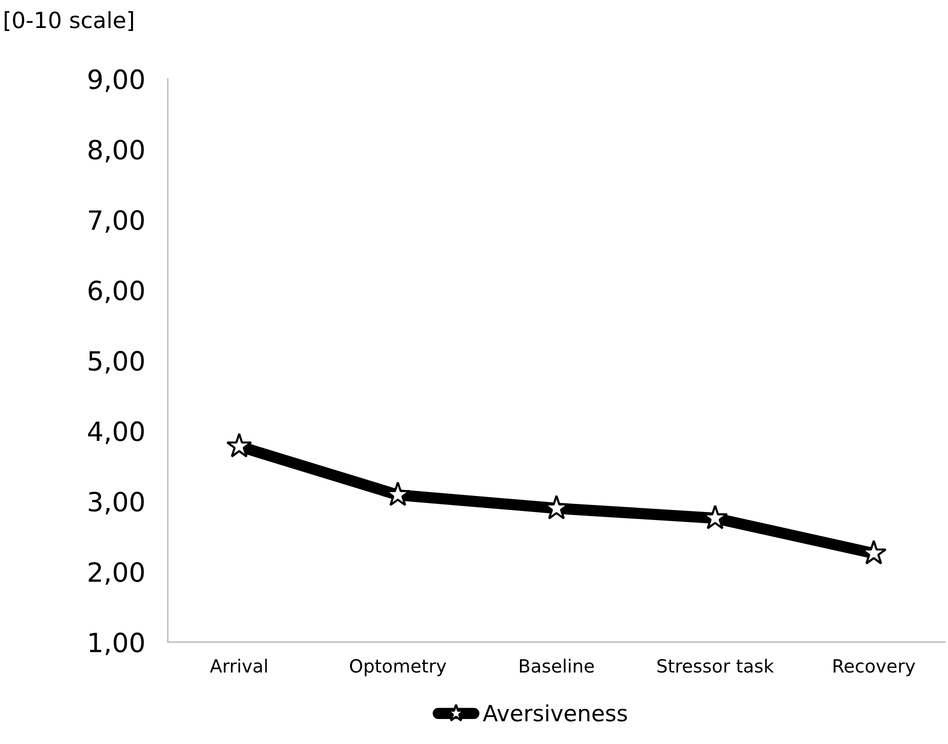 This screenshot has width=948, height=744. Describe the element at coordinates (116, 432) in the screenshot. I see `y-tick-label: 4,00` at that location.